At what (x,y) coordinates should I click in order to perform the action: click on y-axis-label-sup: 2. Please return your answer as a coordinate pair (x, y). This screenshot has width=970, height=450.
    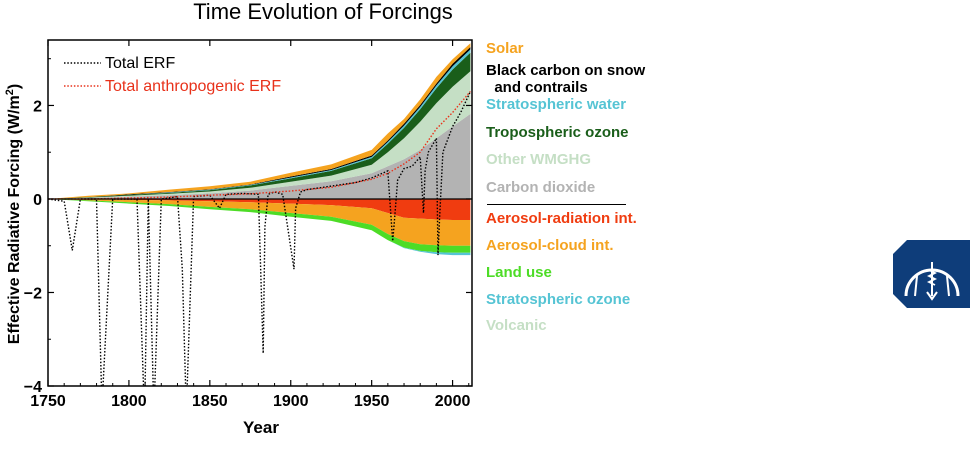
    Looking at the image, I should click on (10, 92).